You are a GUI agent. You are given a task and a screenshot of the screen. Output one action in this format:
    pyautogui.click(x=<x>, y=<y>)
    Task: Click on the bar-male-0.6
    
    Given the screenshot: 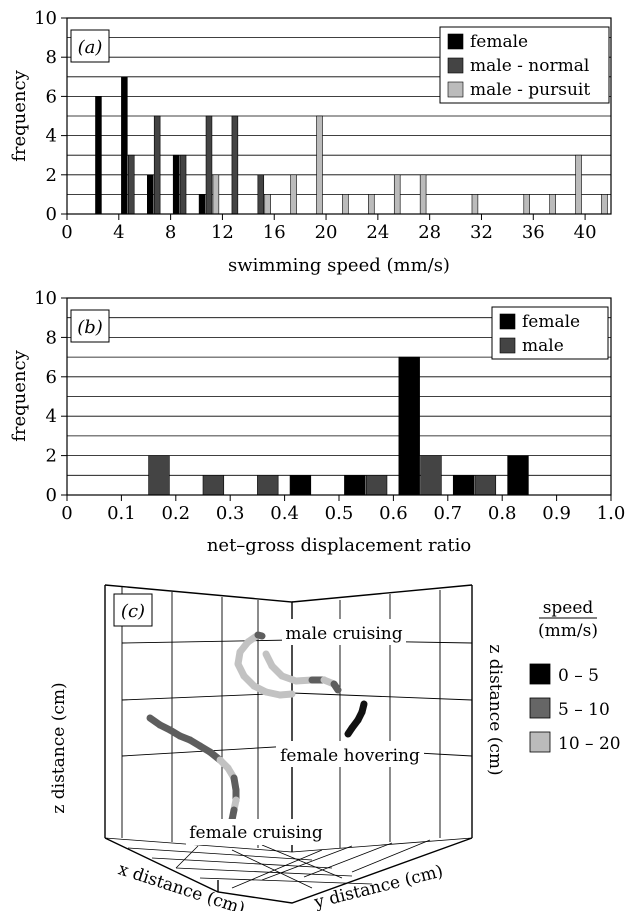 What is the action you would take?
    pyautogui.click(x=431, y=475)
    